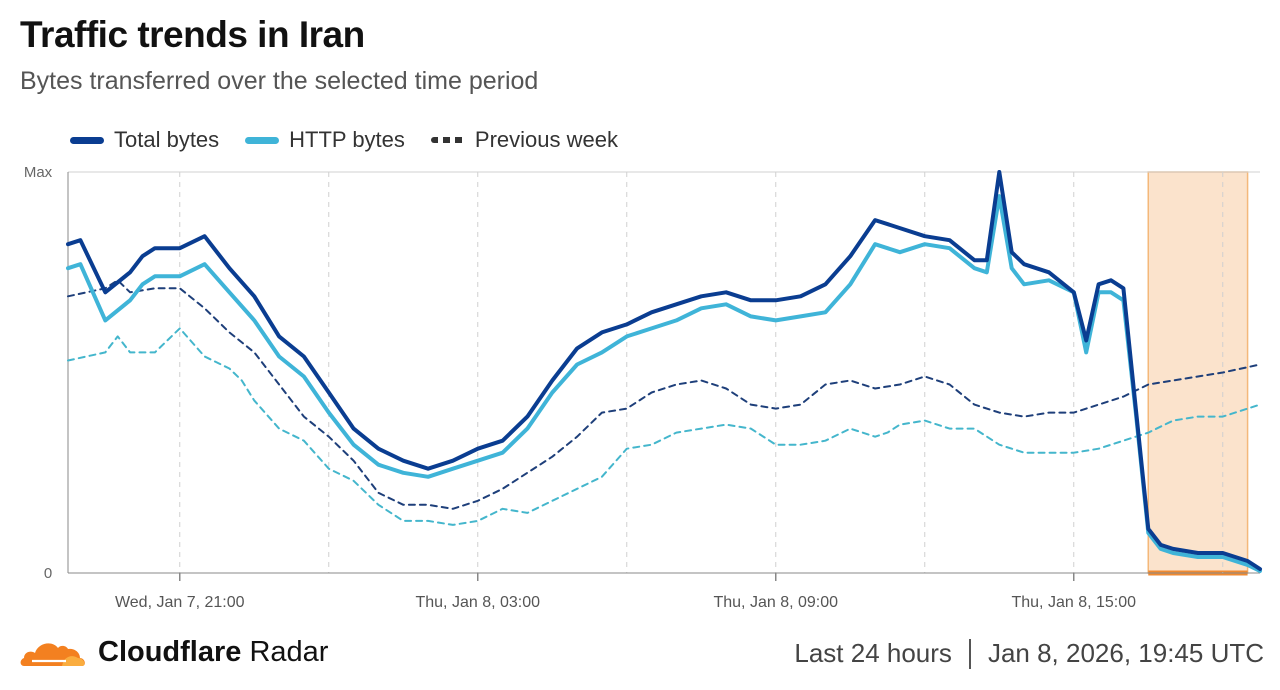 This screenshot has height=690, width=1280. Describe the element at coordinates (87, 140) in the screenshot. I see `legend-swatch-total` at that location.